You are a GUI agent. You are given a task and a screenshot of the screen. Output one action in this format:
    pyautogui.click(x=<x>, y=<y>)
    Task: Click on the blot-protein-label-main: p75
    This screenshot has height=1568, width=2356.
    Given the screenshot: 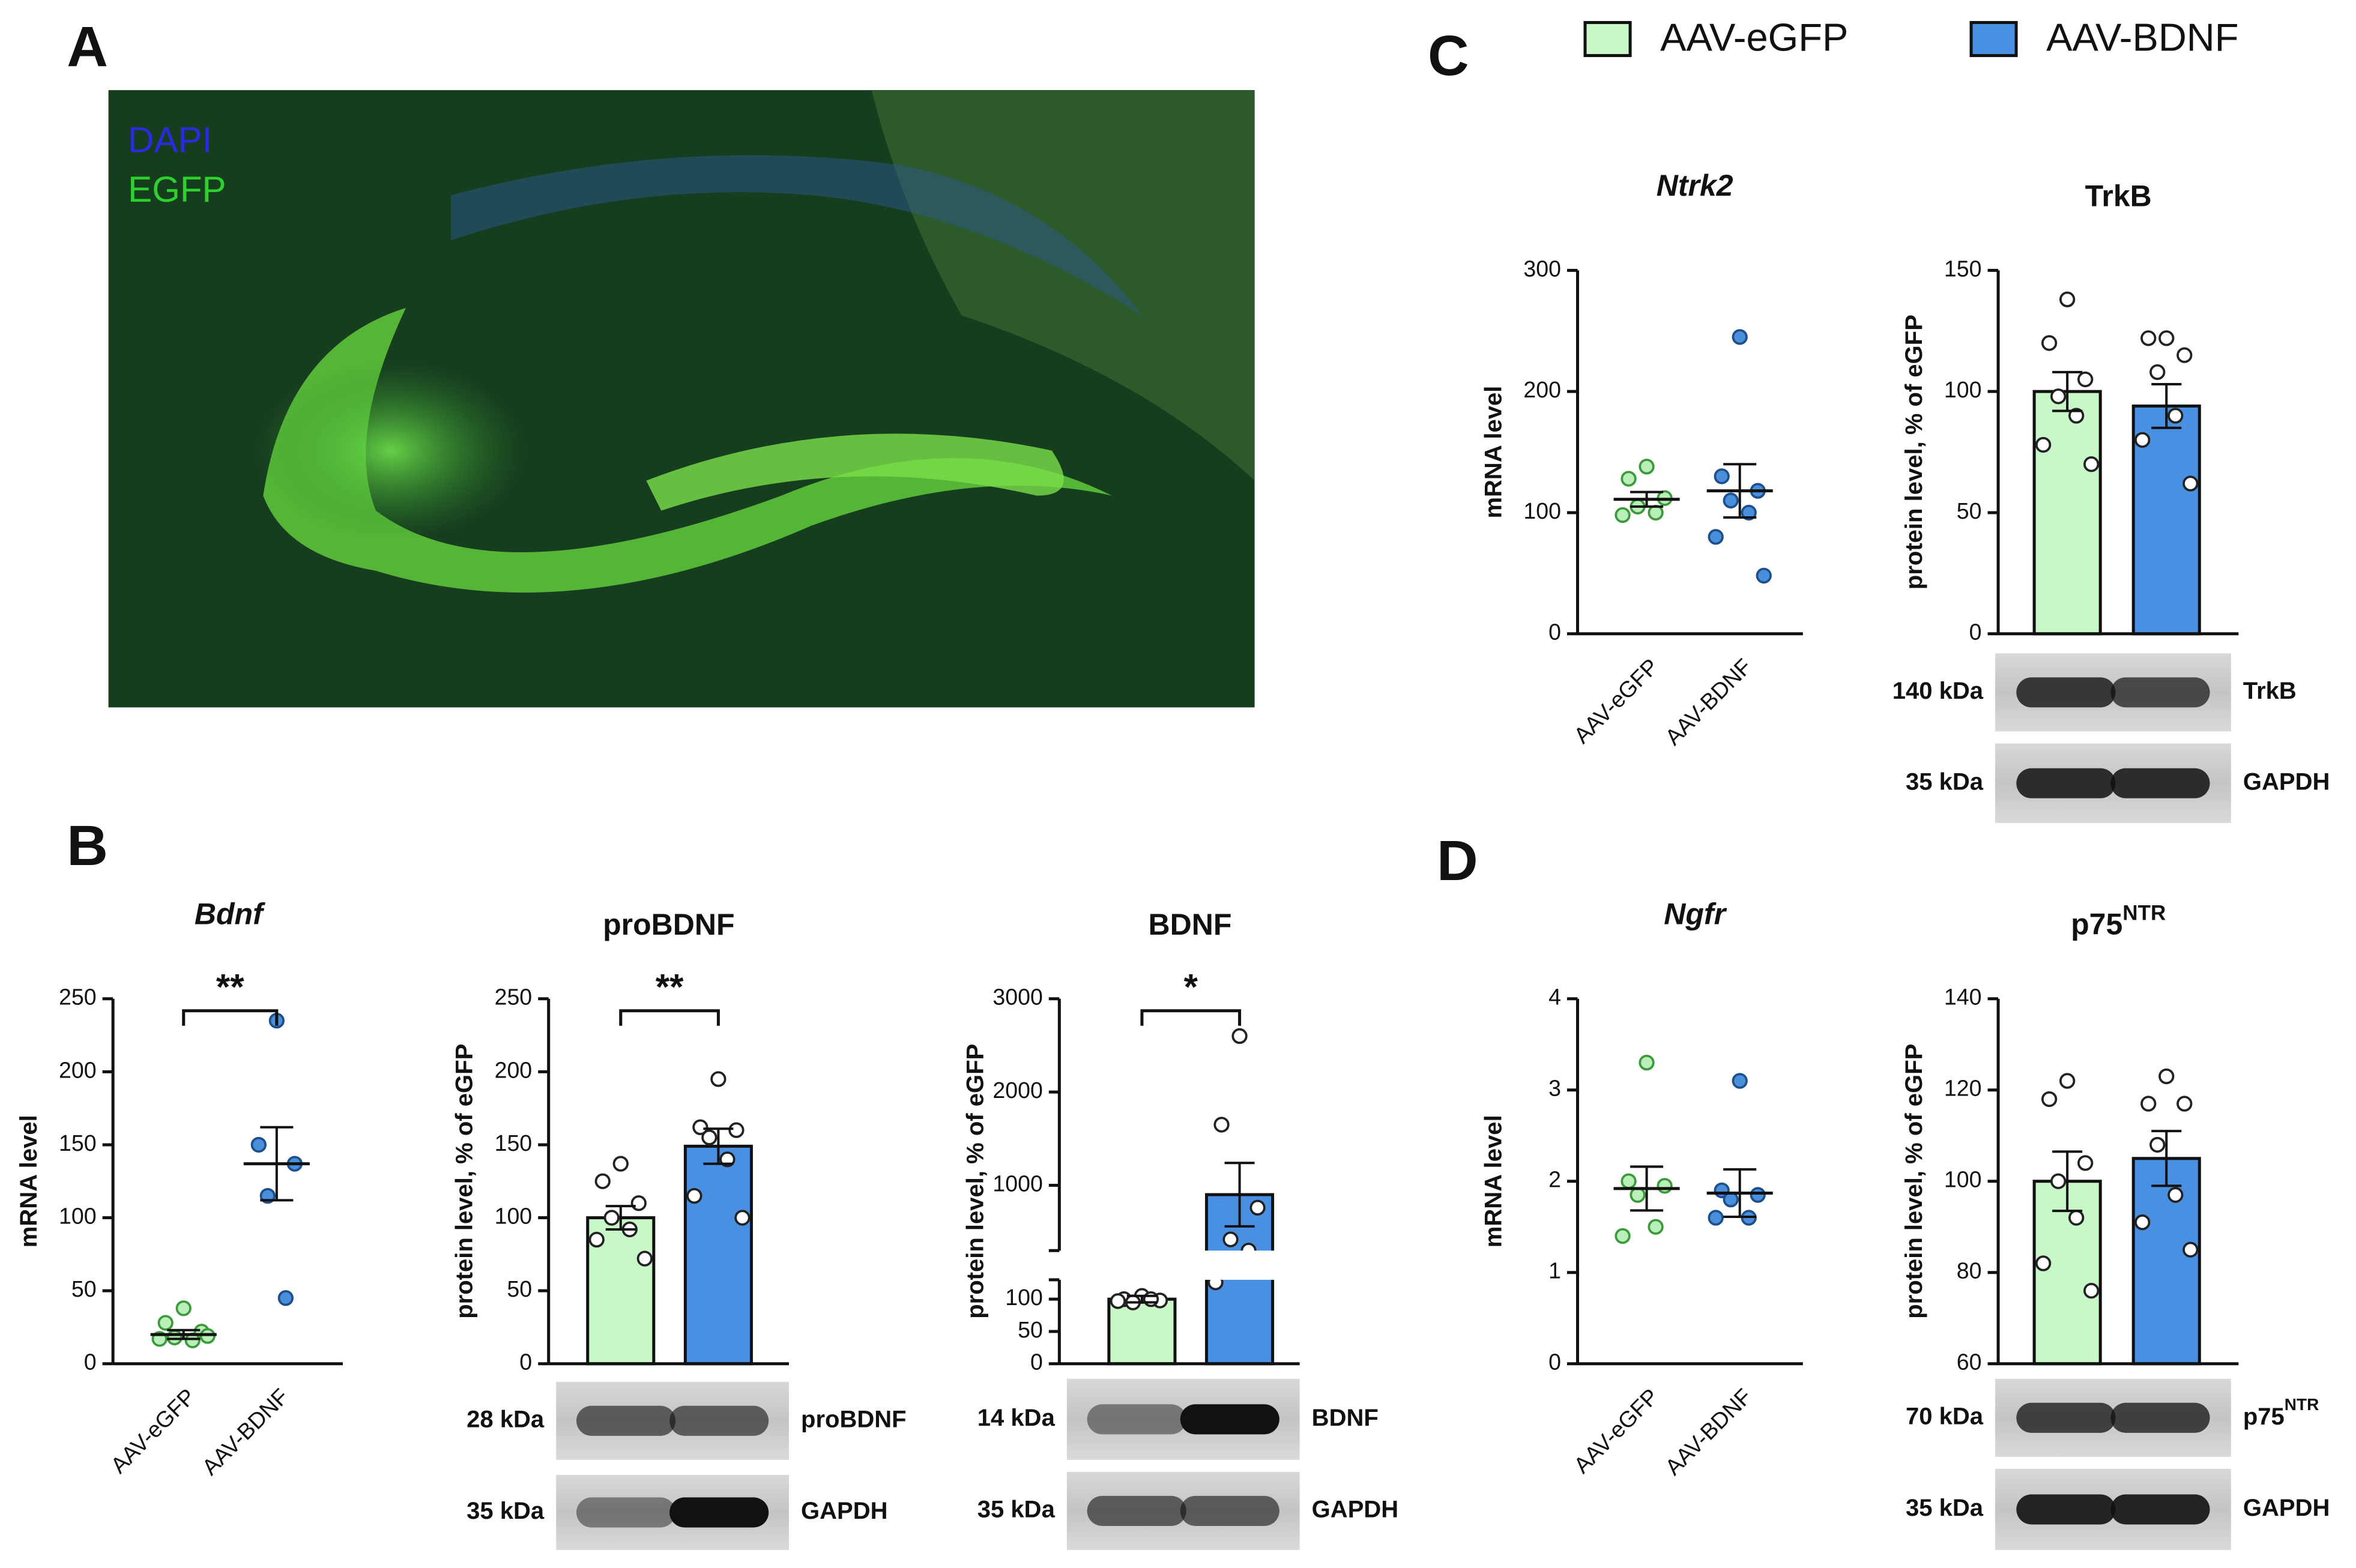 What is the action you would take?
    pyautogui.click(x=2264, y=1416)
    